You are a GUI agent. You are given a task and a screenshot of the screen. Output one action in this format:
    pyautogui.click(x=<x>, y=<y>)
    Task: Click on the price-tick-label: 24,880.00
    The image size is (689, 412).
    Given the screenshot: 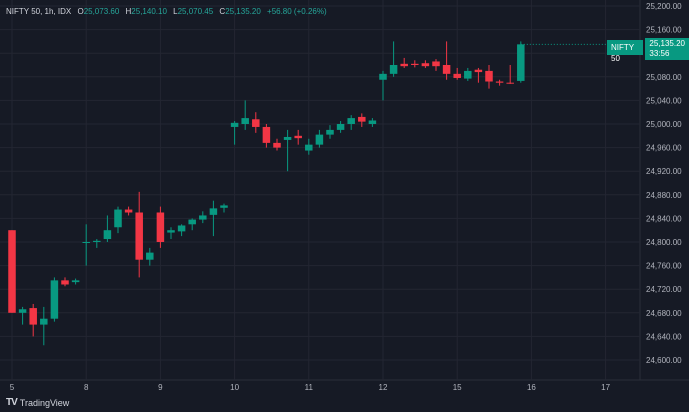 What is the action you would take?
    pyautogui.click(x=664, y=195)
    